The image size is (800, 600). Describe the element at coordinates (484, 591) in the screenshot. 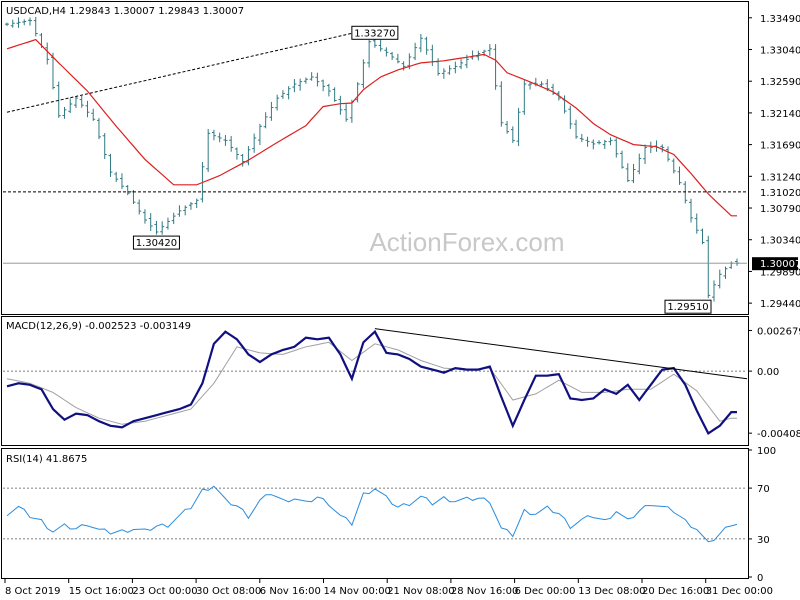

I see `time-axis-label: 28 Nov 16:00` at that location.